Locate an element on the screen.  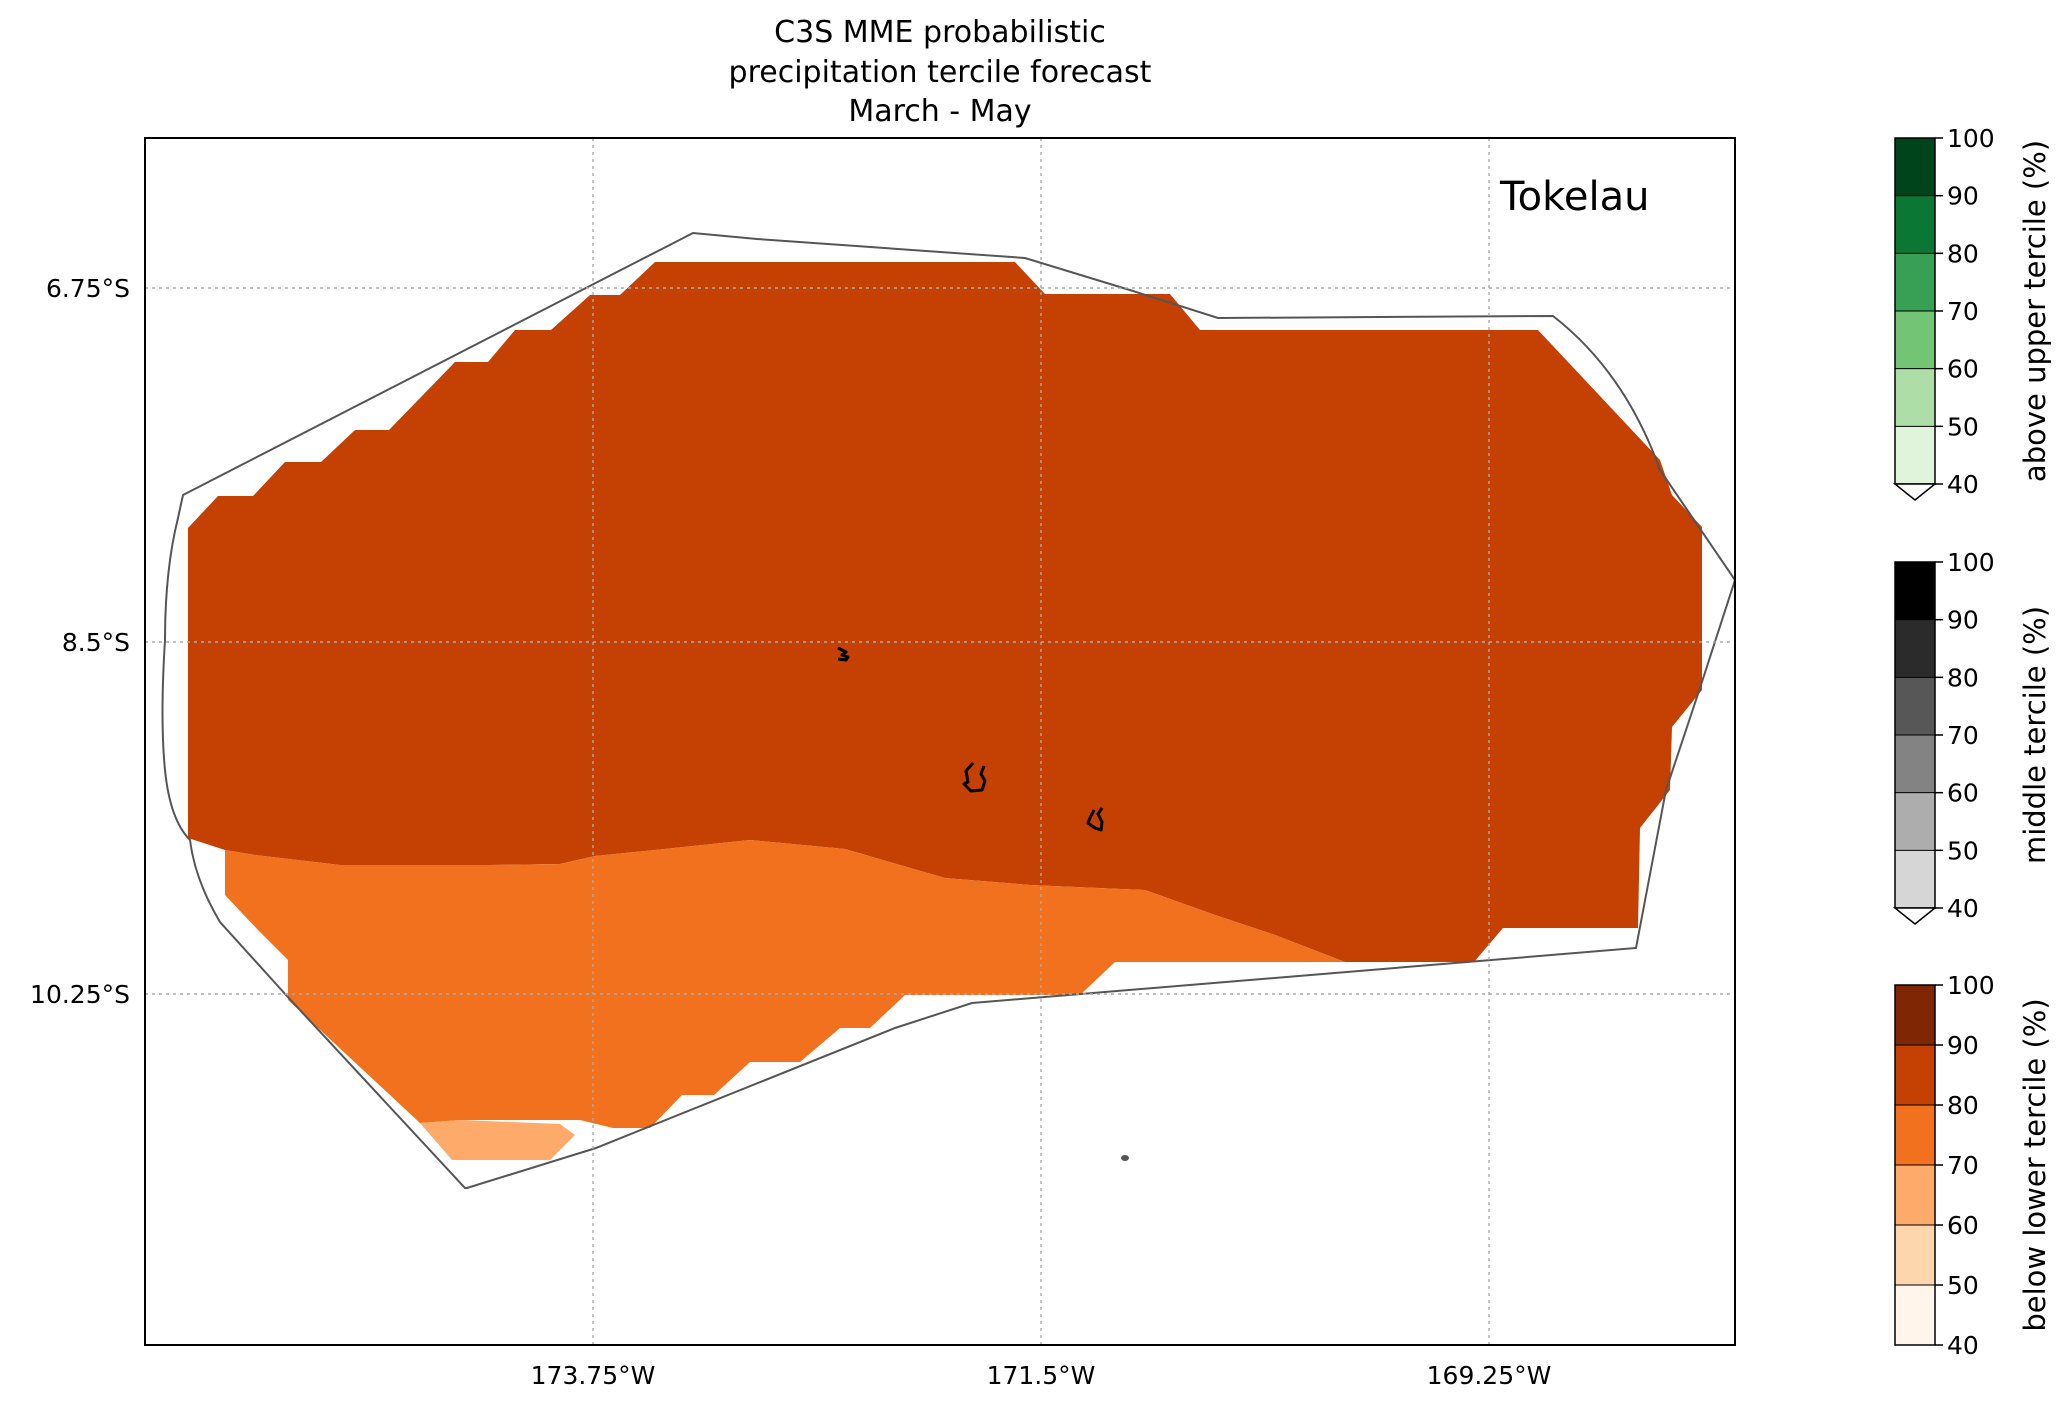
atoll-fakaofo is located at coordinates (1095, 819).